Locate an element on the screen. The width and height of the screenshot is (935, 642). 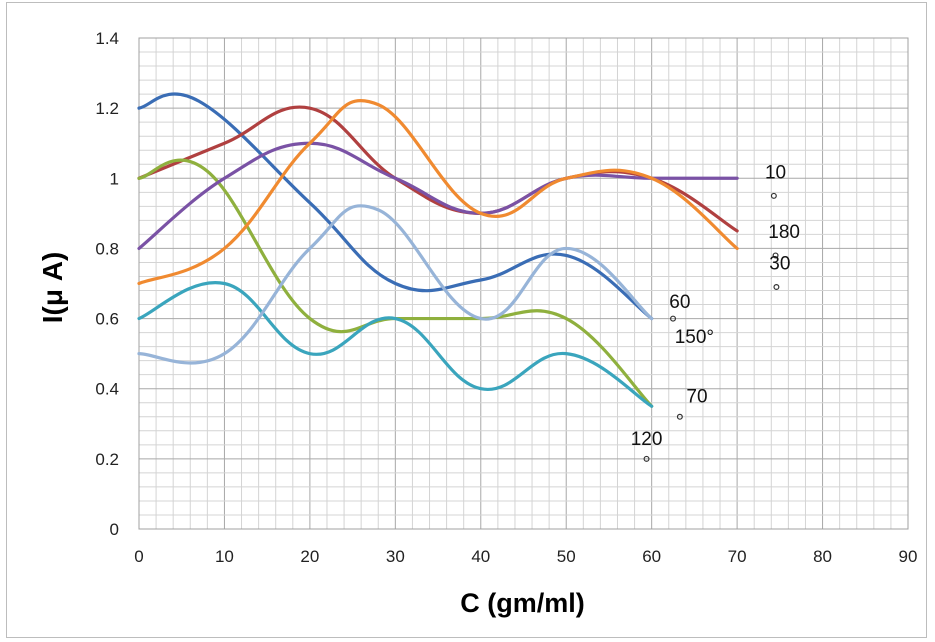
x-tick-label: 40 is located at coordinates (480, 556).